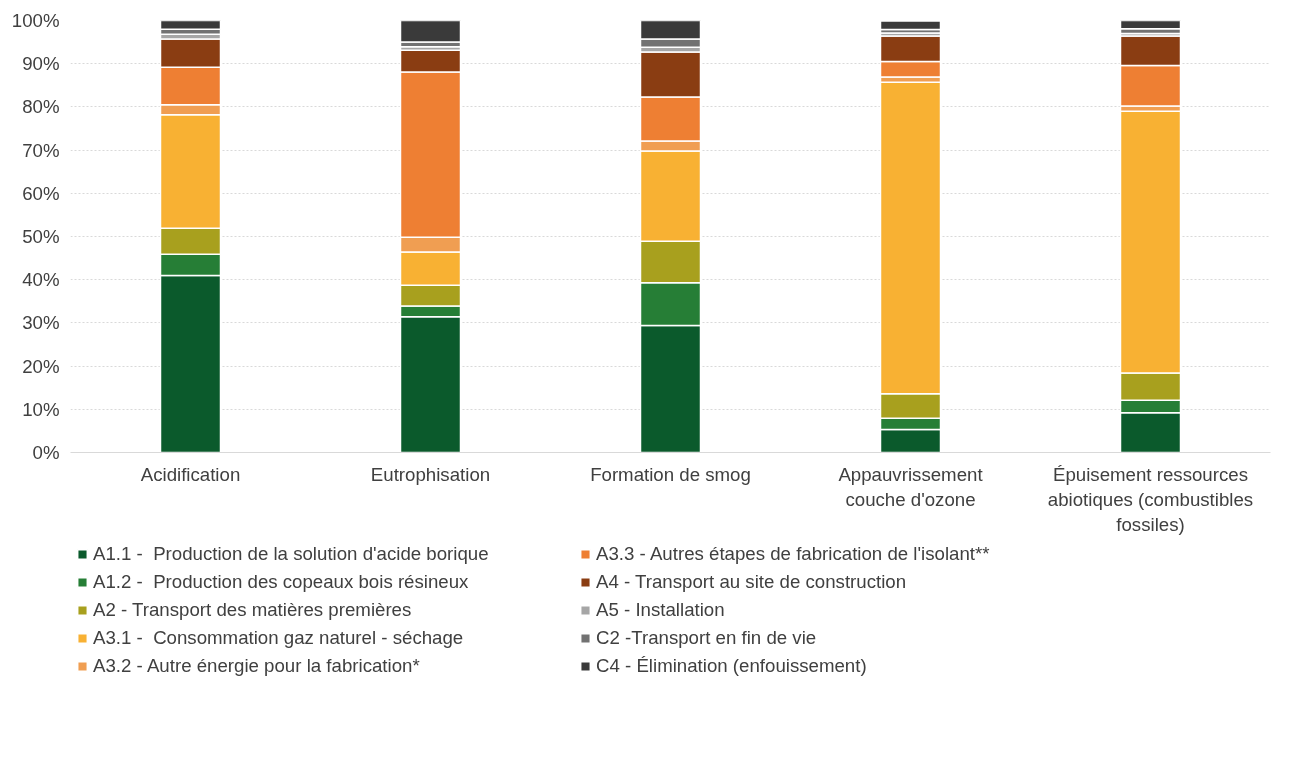 This screenshot has width=1312, height=778. I want to click on y-tick-label: 40%, so click(41, 280).